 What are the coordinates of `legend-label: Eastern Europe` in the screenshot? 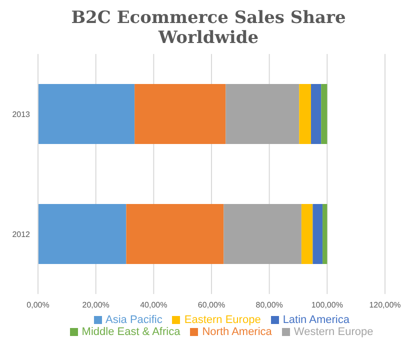 It's located at (222, 320).